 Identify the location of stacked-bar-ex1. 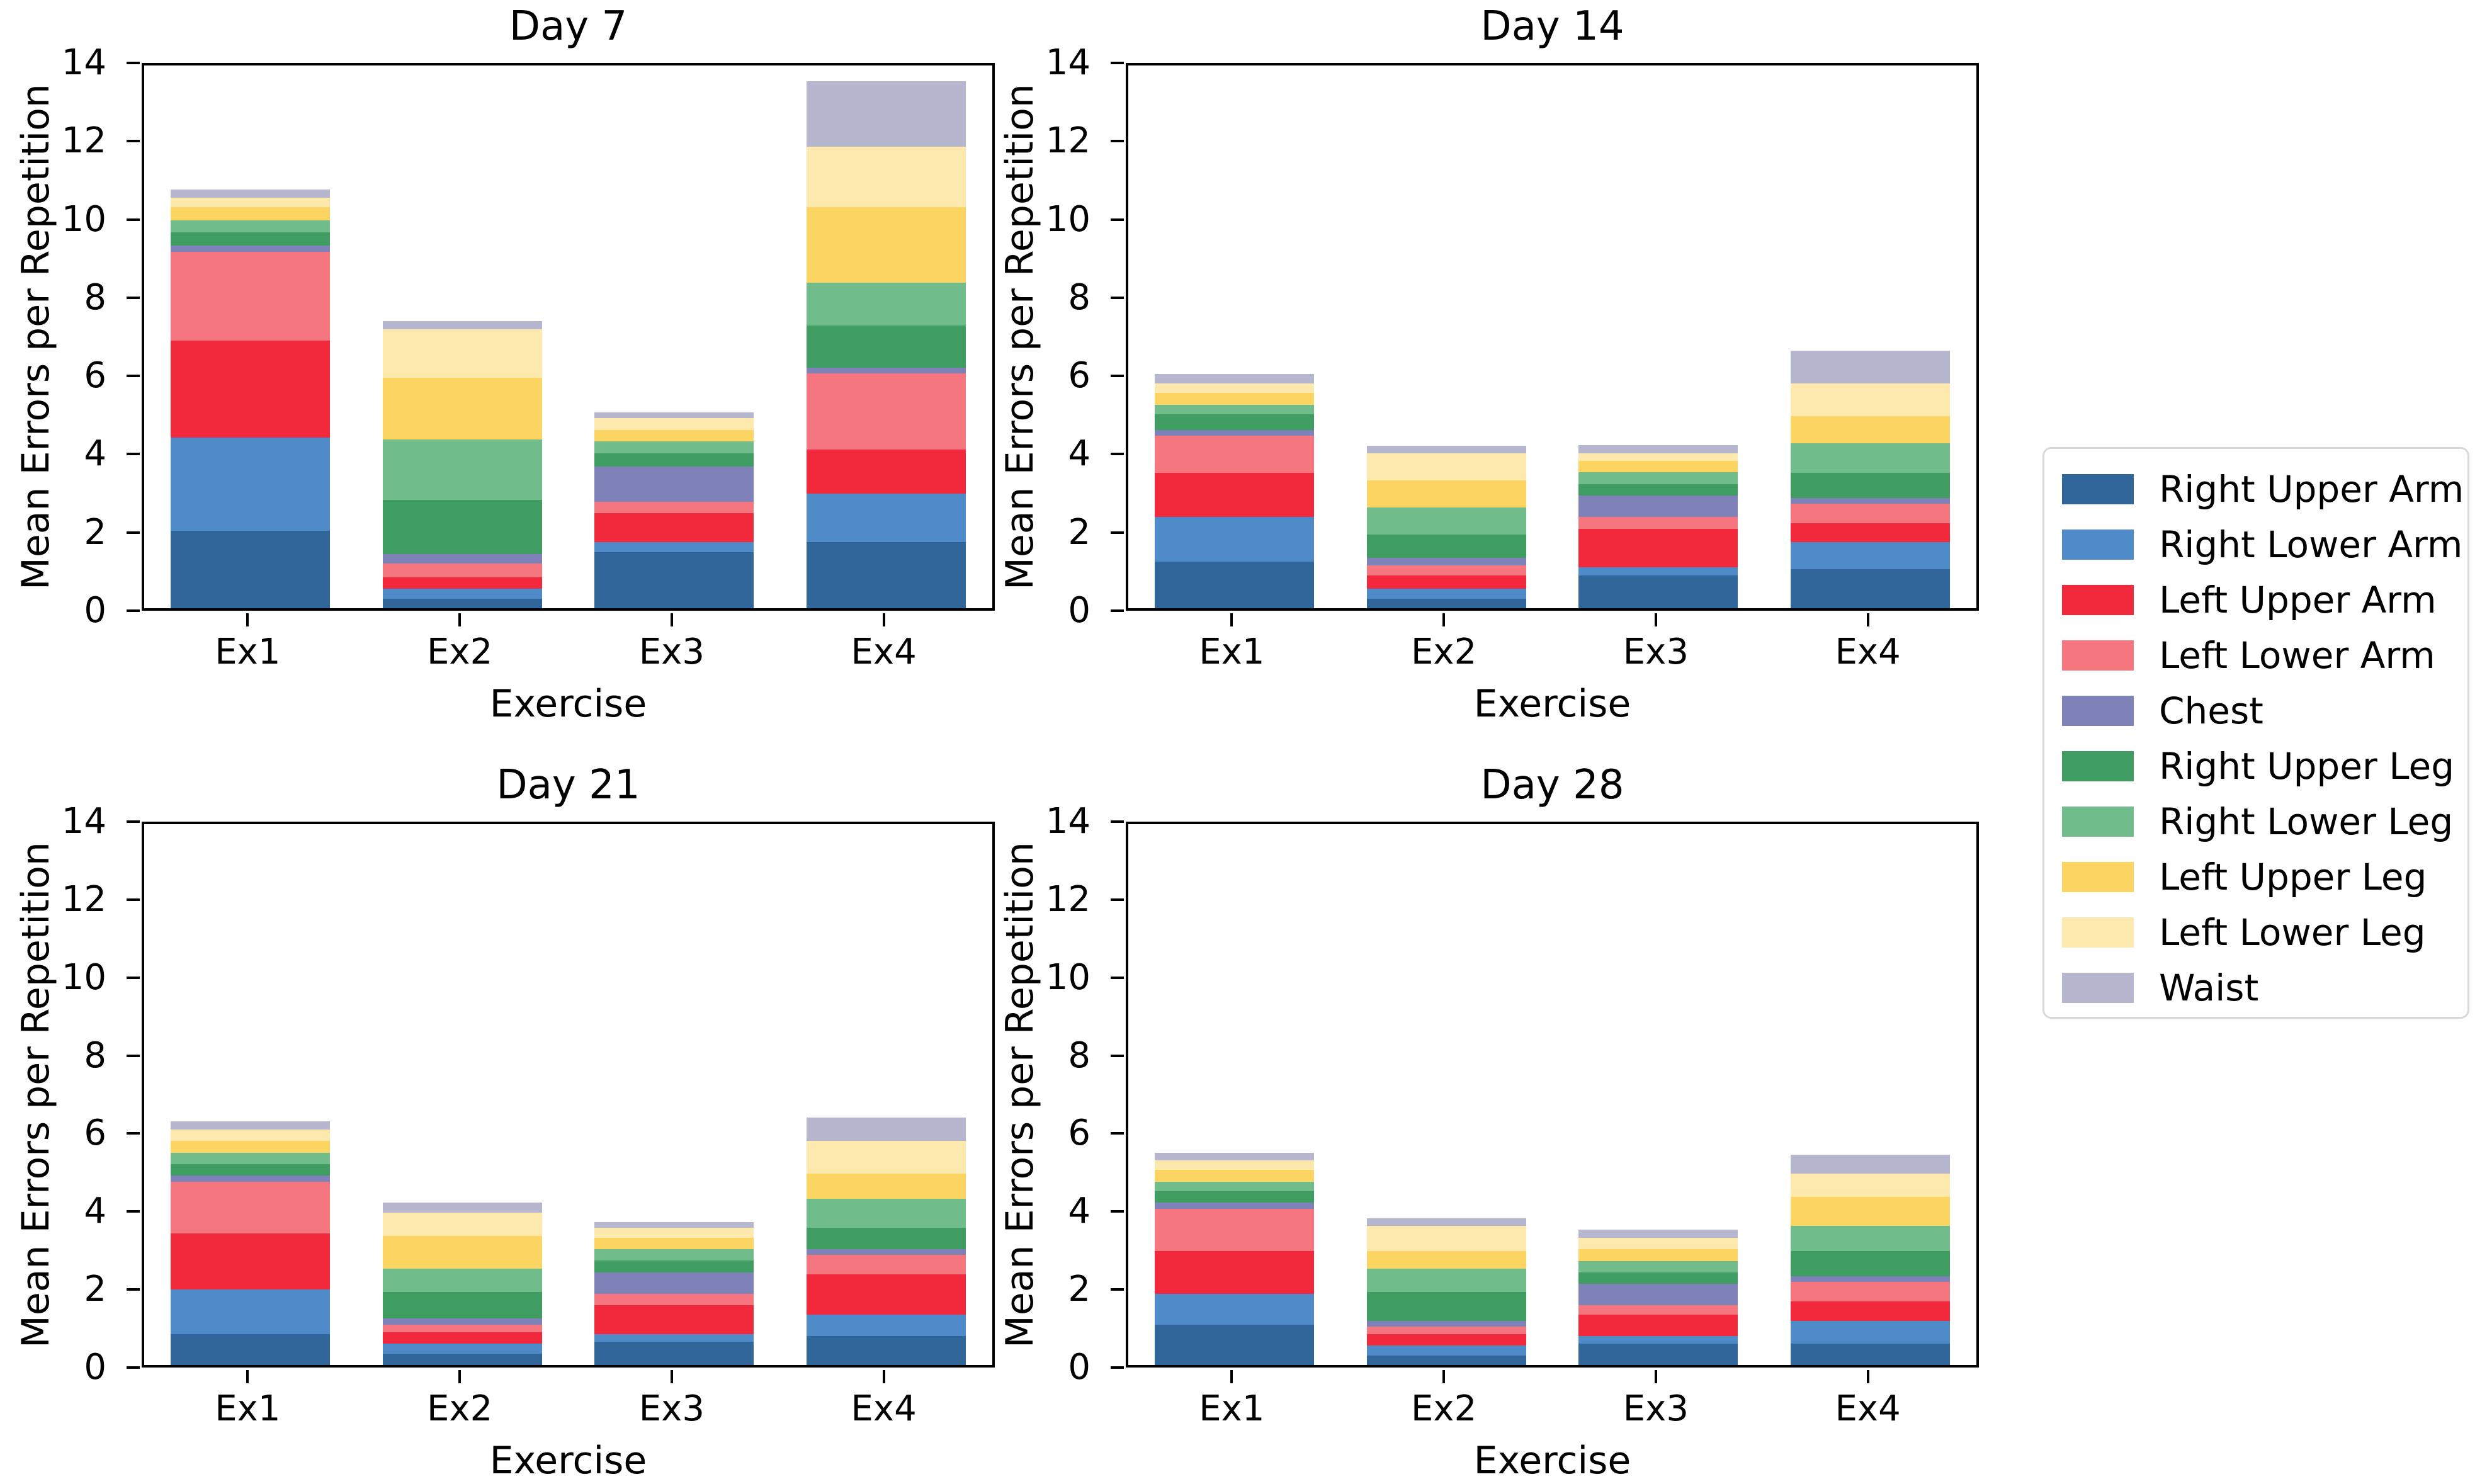
(250, 399).